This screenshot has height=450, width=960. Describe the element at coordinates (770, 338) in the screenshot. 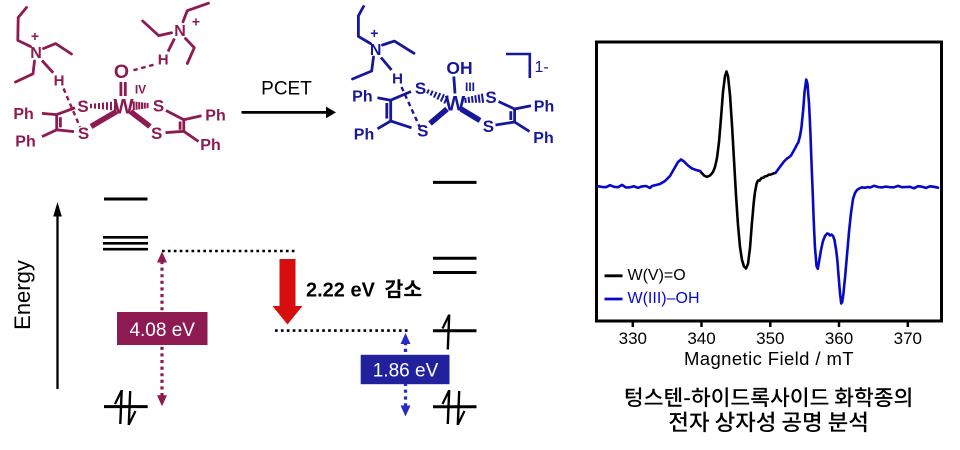

I see `svg-text: 350` at that location.